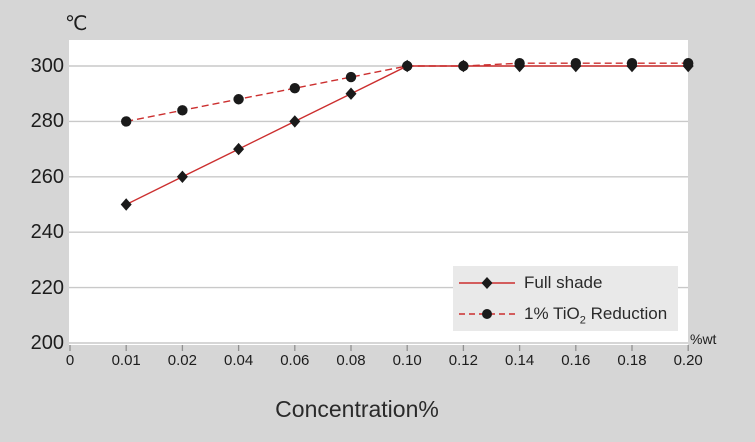  What do you see at coordinates (519, 360) in the screenshot?
I see `x-tick-label: 0.14` at bounding box center [519, 360].